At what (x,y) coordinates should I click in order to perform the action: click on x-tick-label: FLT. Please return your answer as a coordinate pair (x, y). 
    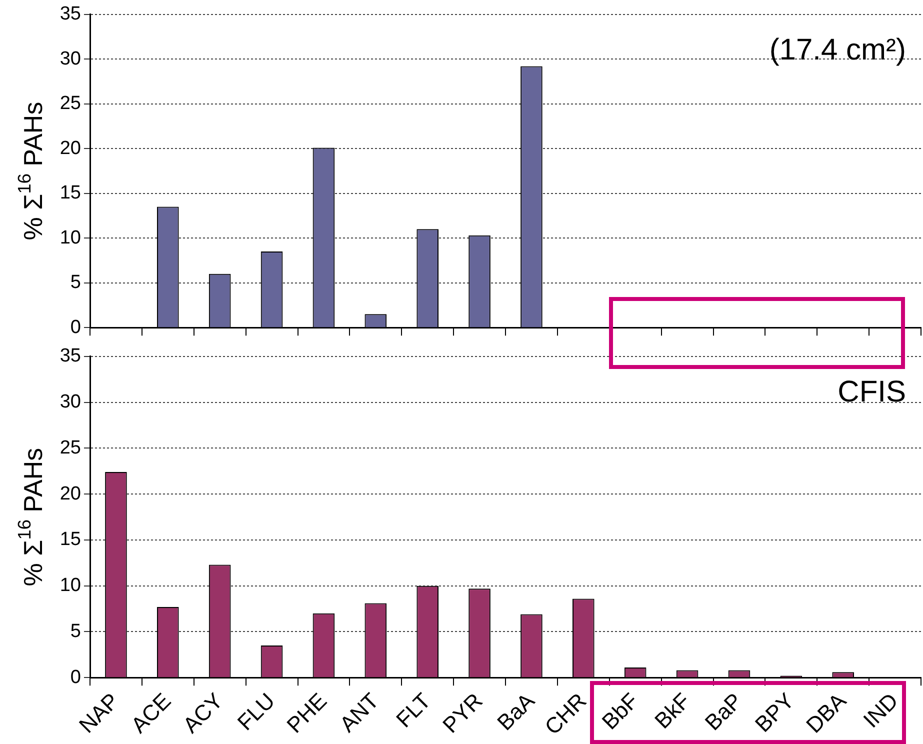
    Looking at the image, I should click on (413, 710).